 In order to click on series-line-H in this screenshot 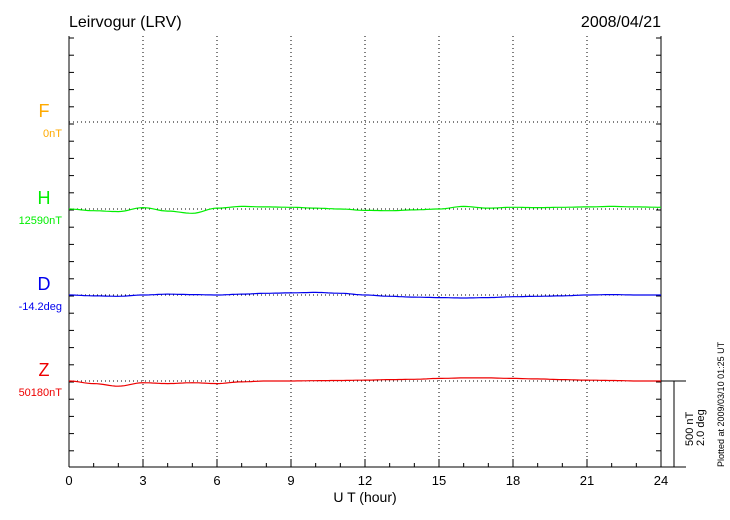, I will do `click(365, 209)`.